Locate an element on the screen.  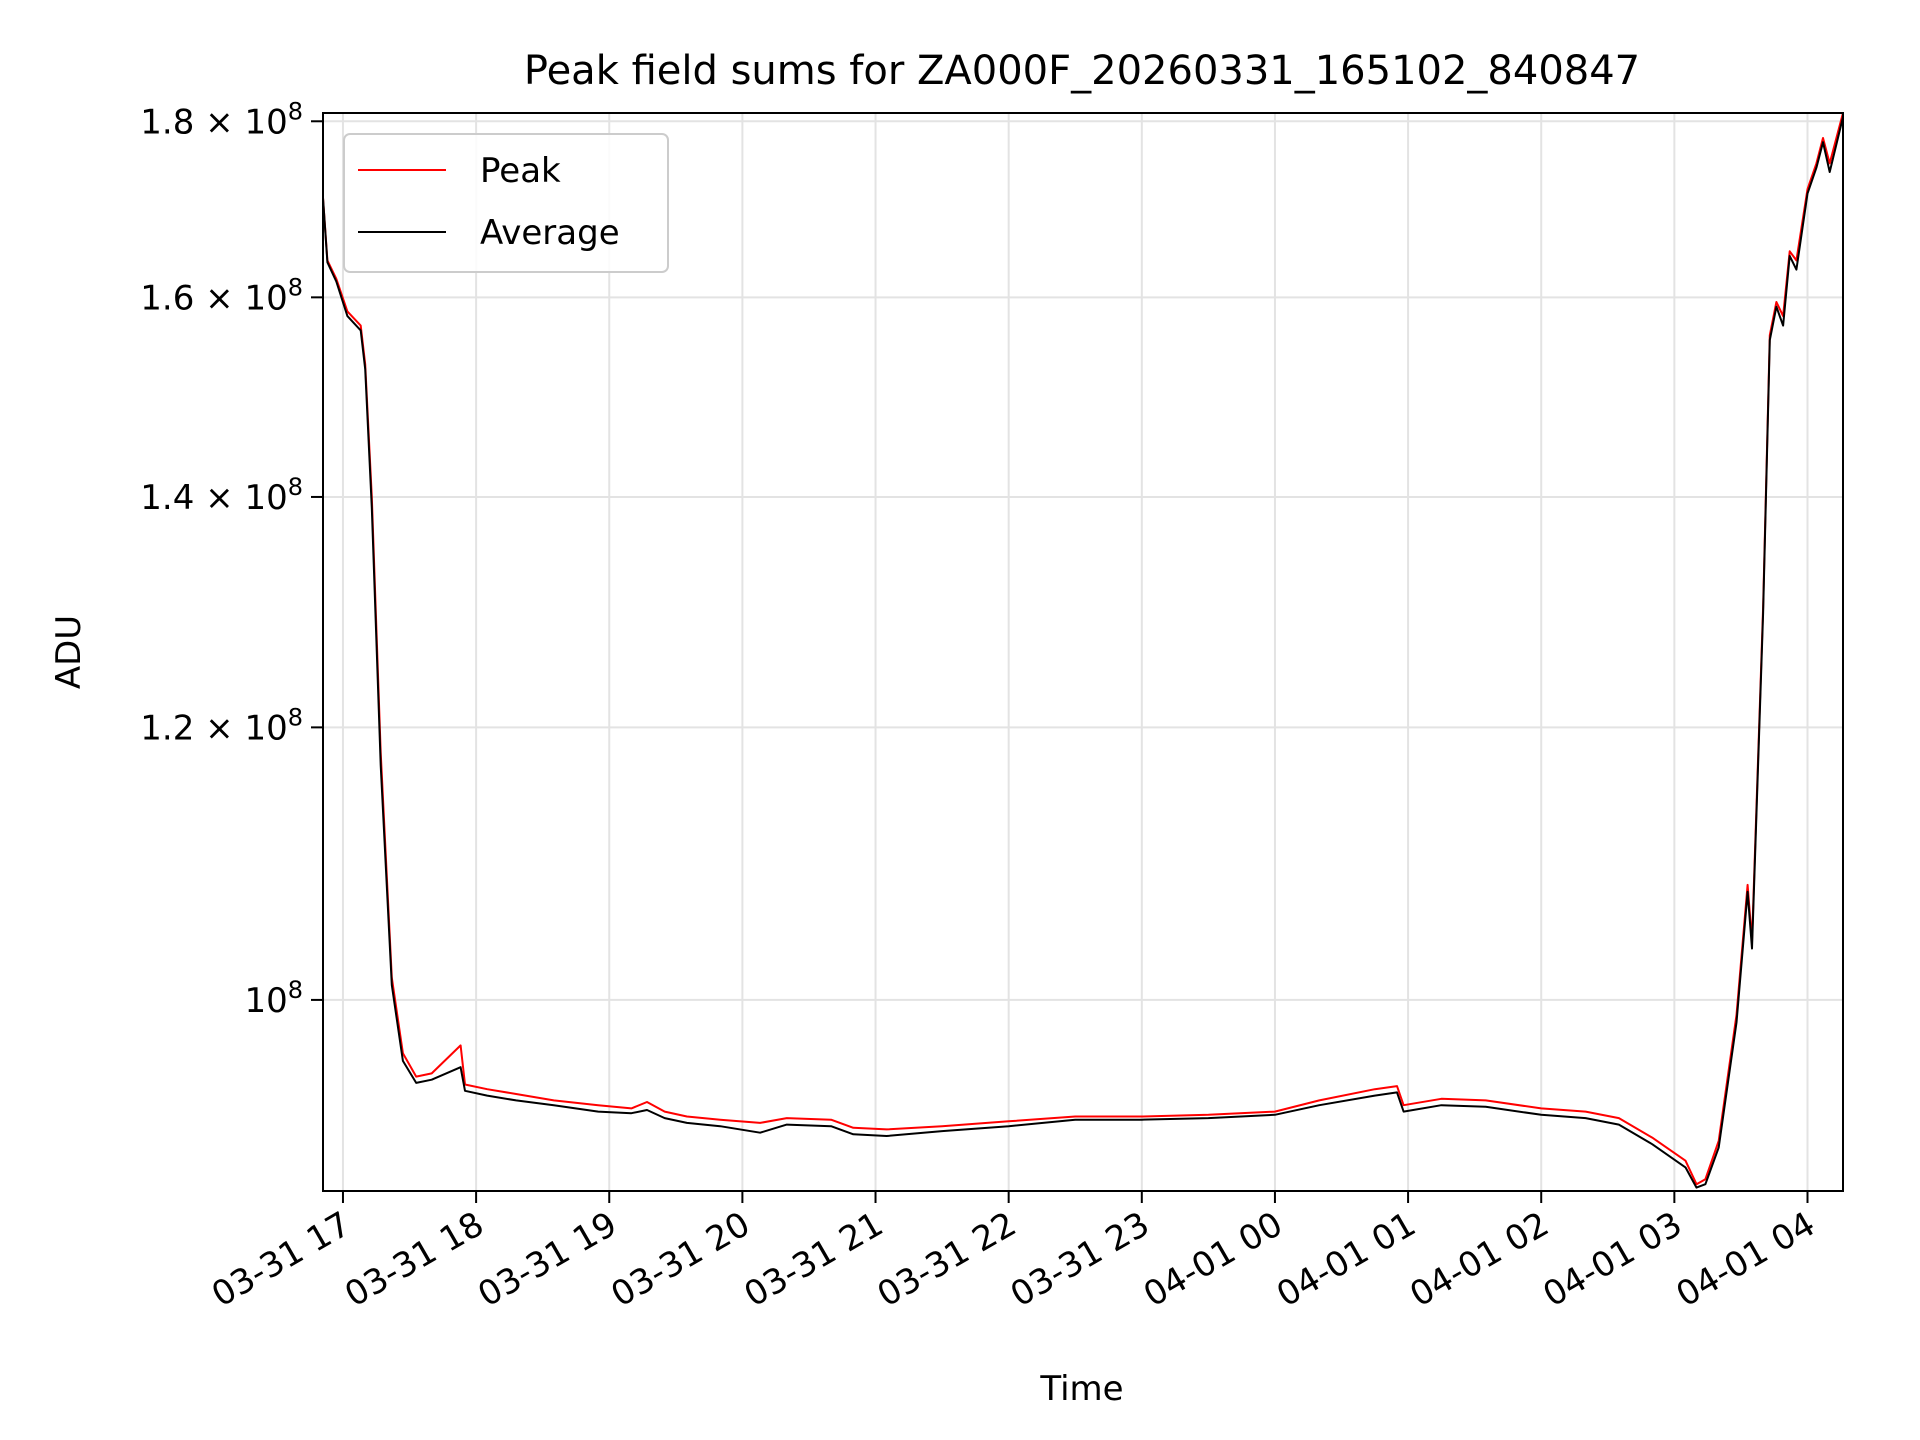
legend-label-average: Average is located at coordinates (550, 233).